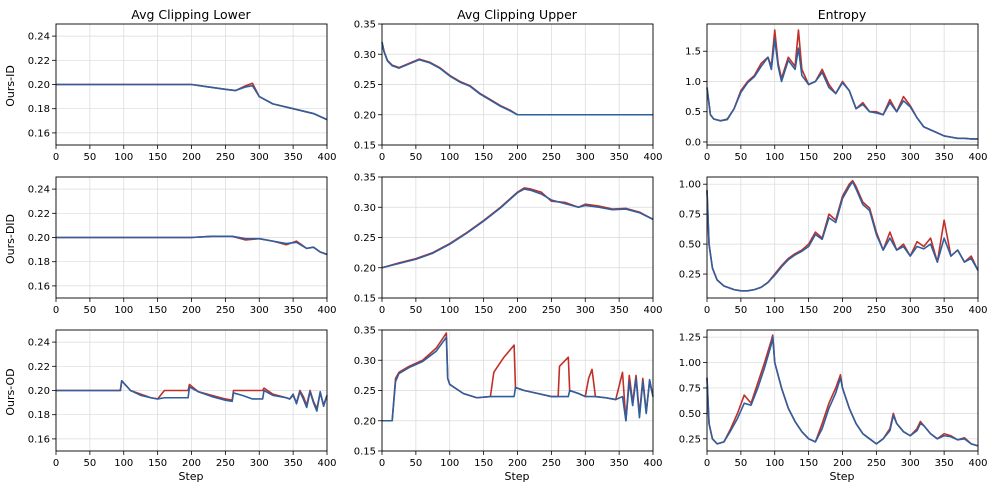 The height and width of the screenshot is (493, 997). Describe the element at coordinates (191, 14) in the screenshot. I see `column-title-clip-lower: Avg Clipping Lower` at that location.